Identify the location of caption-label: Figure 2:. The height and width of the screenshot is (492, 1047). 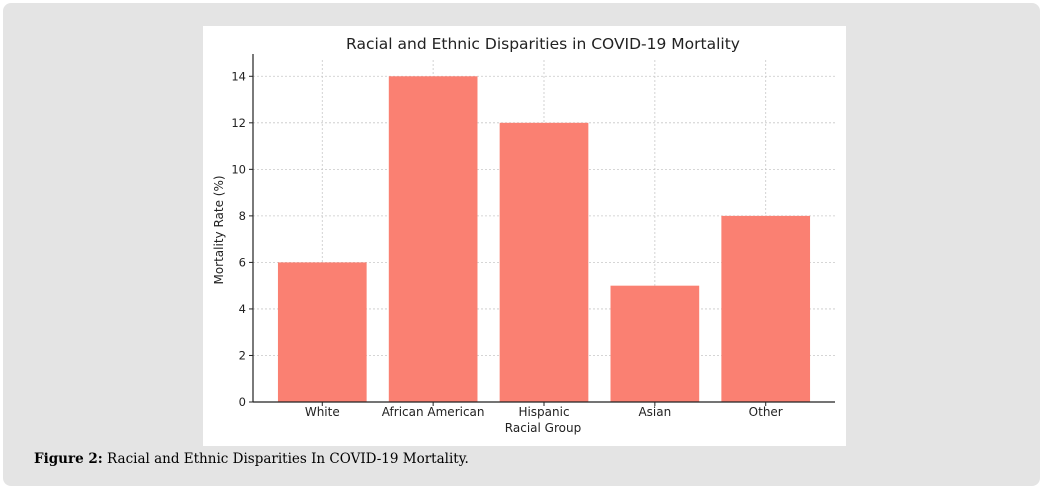
(68, 459).